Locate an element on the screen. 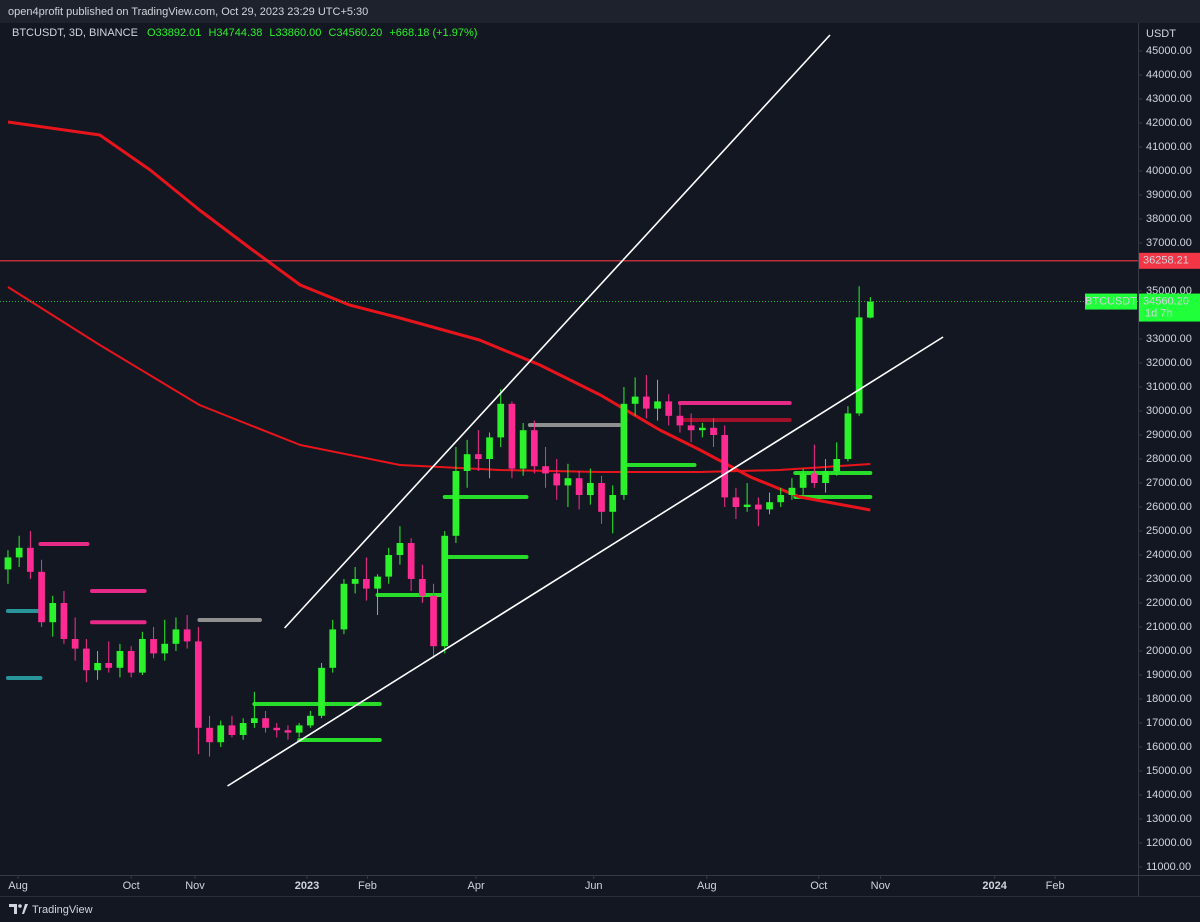  x-tick-label: 2024 is located at coordinates (994, 886).